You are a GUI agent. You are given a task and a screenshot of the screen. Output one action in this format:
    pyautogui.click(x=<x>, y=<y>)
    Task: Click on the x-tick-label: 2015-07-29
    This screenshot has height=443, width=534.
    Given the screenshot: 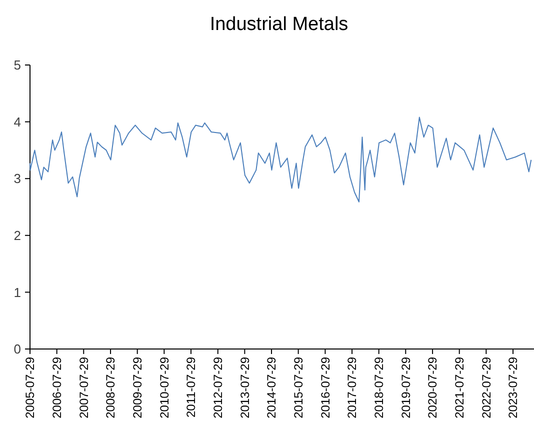 What is the action you would take?
    pyautogui.click(x=299, y=387)
    